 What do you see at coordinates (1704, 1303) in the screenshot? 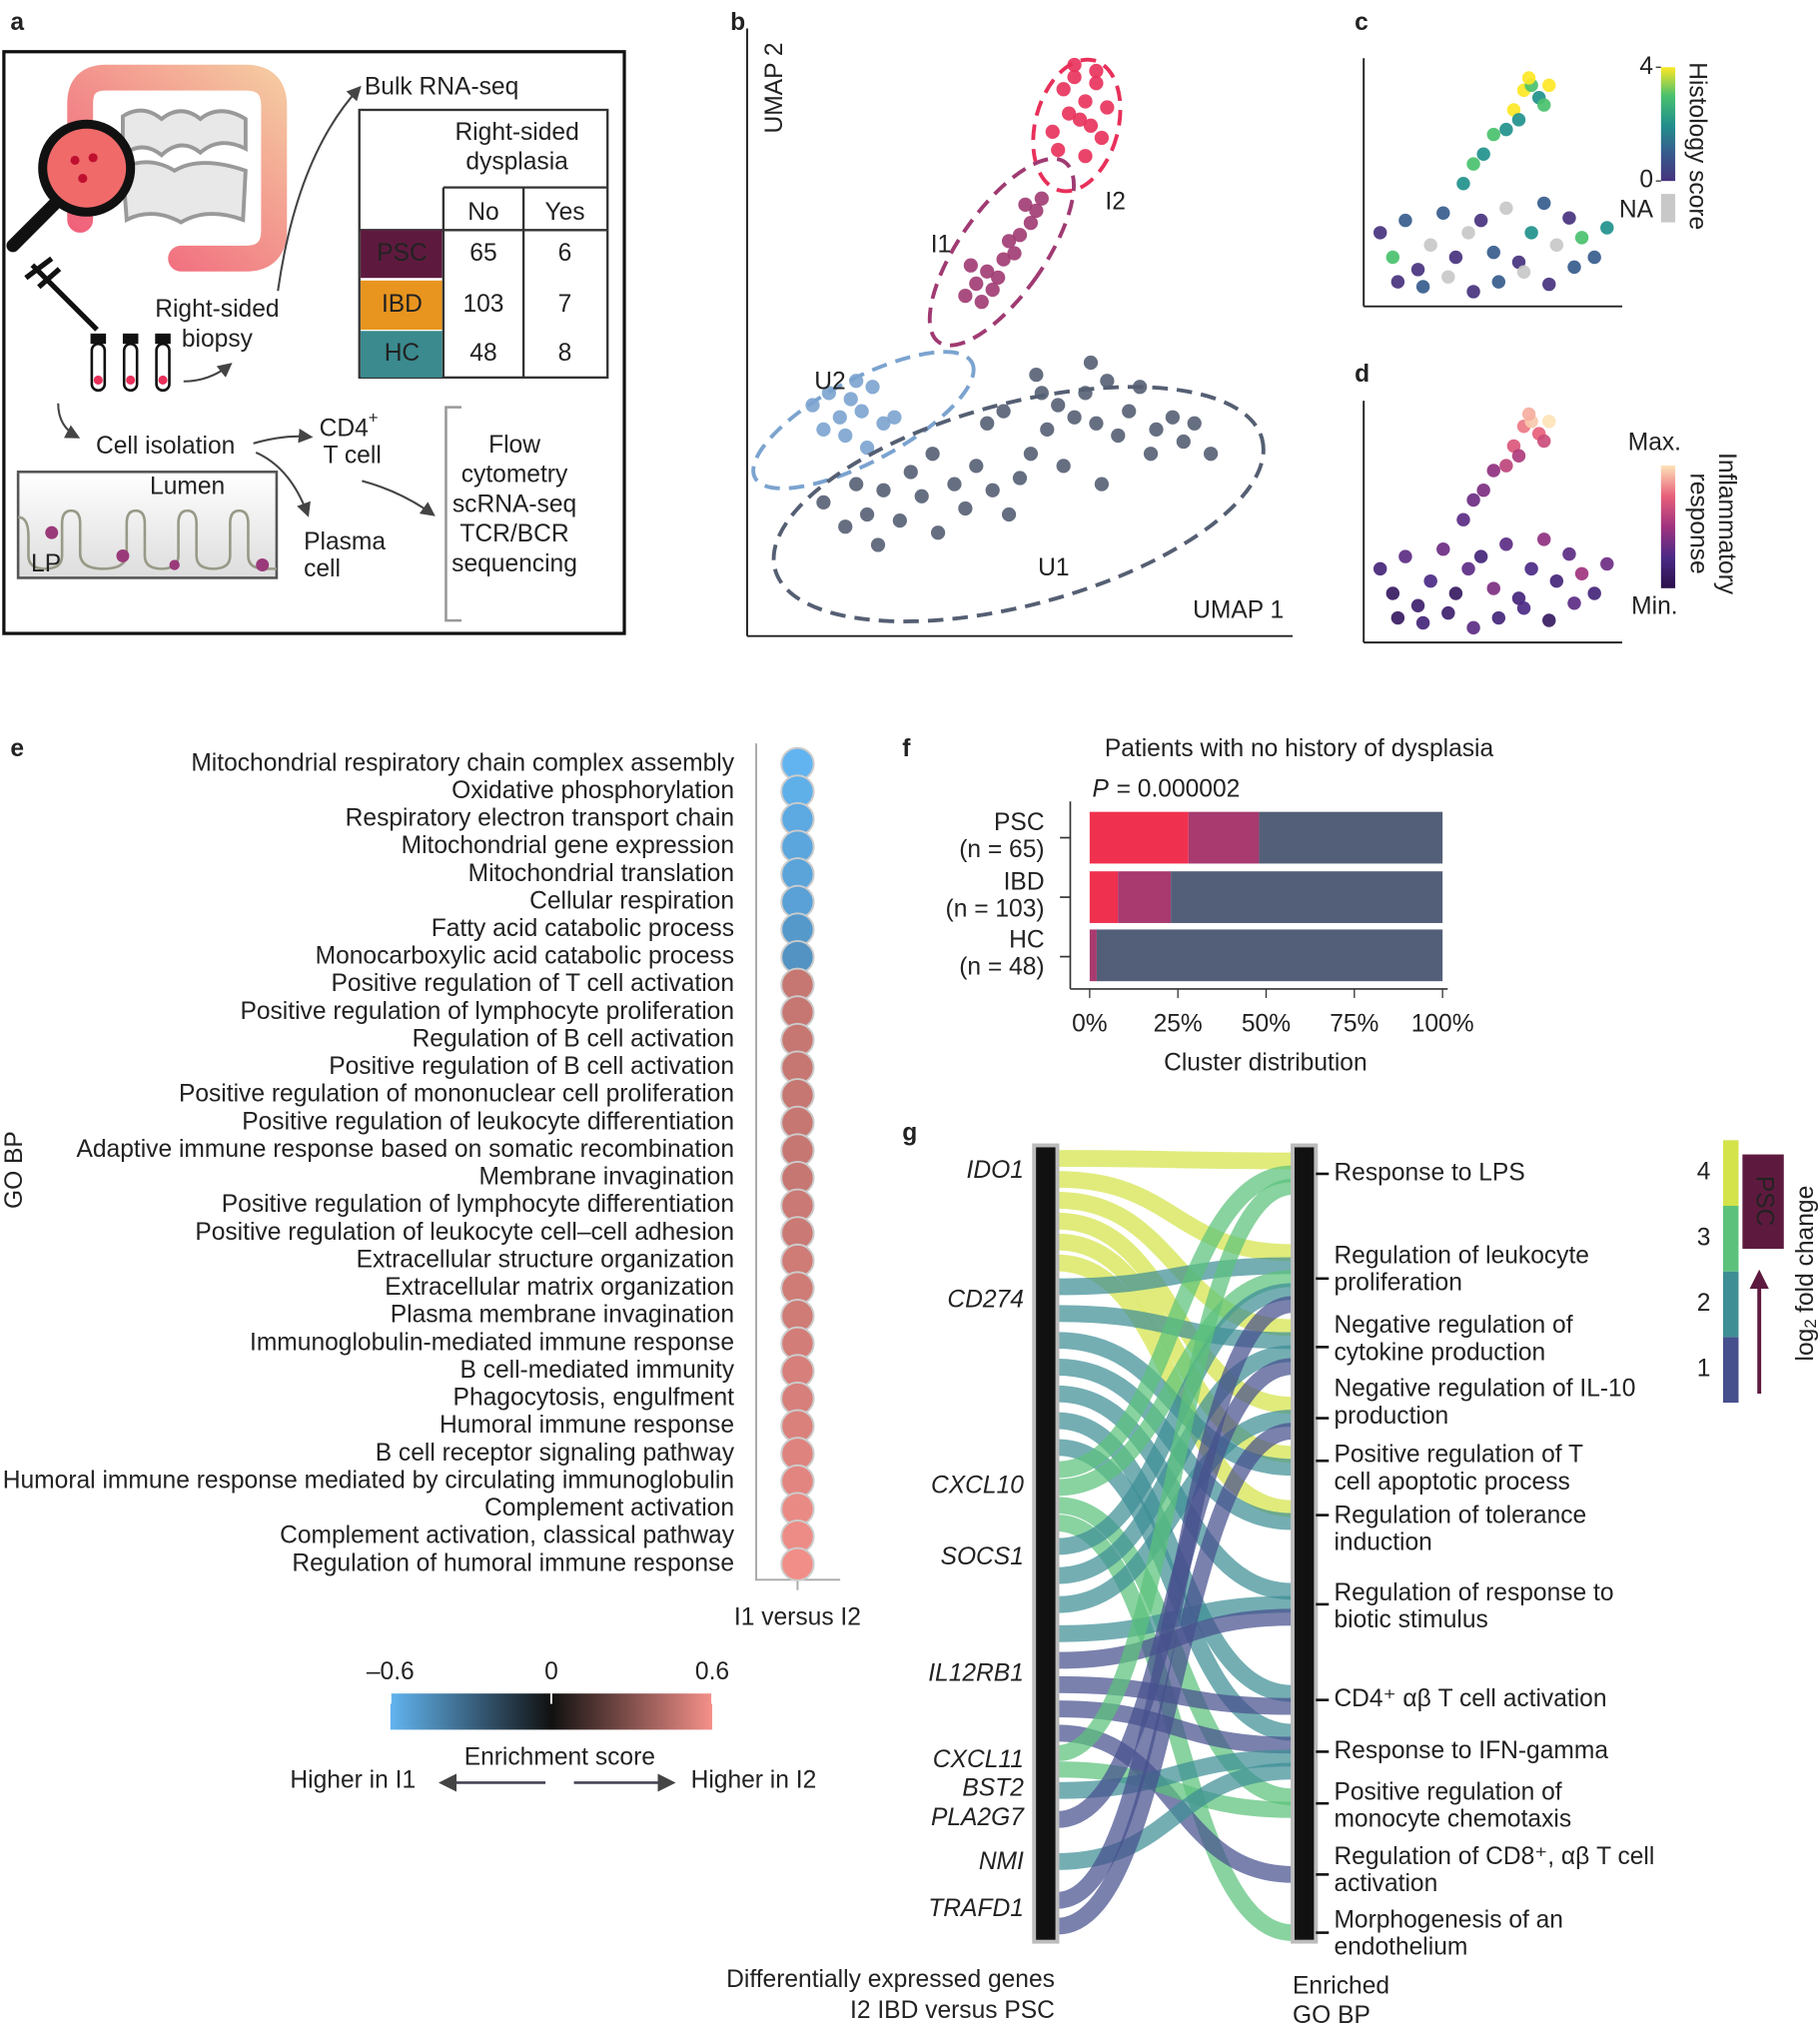
I see `colorbar-tick-label: 2` at bounding box center [1704, 1303].